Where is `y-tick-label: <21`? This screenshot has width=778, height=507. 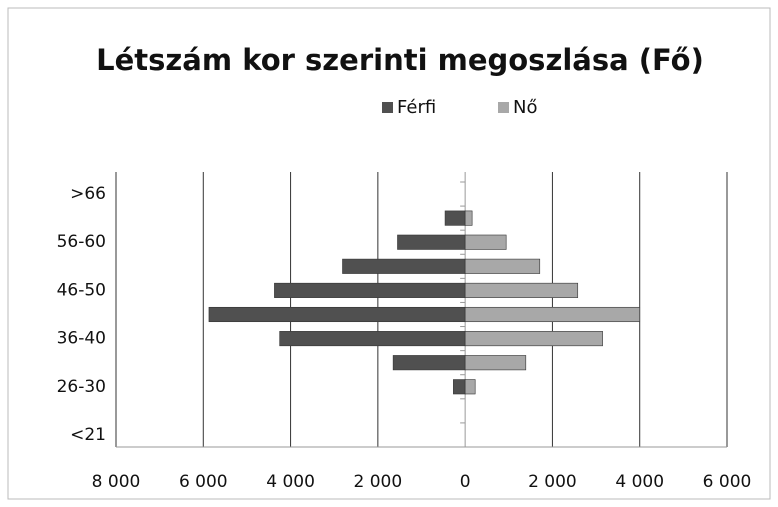 y-tick-label: <21 is located at coordinates (88, 435).